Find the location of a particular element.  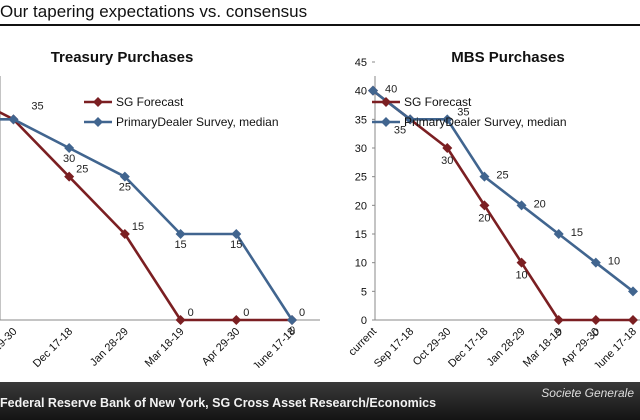

mbs-y-tick-label: 15 is located at coordinates (361, 235).